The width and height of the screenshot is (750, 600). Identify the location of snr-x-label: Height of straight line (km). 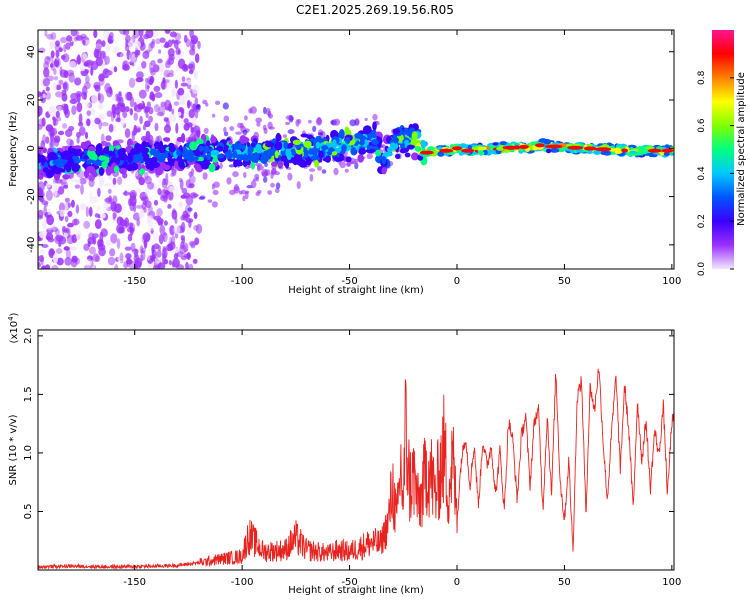
(356, 590).